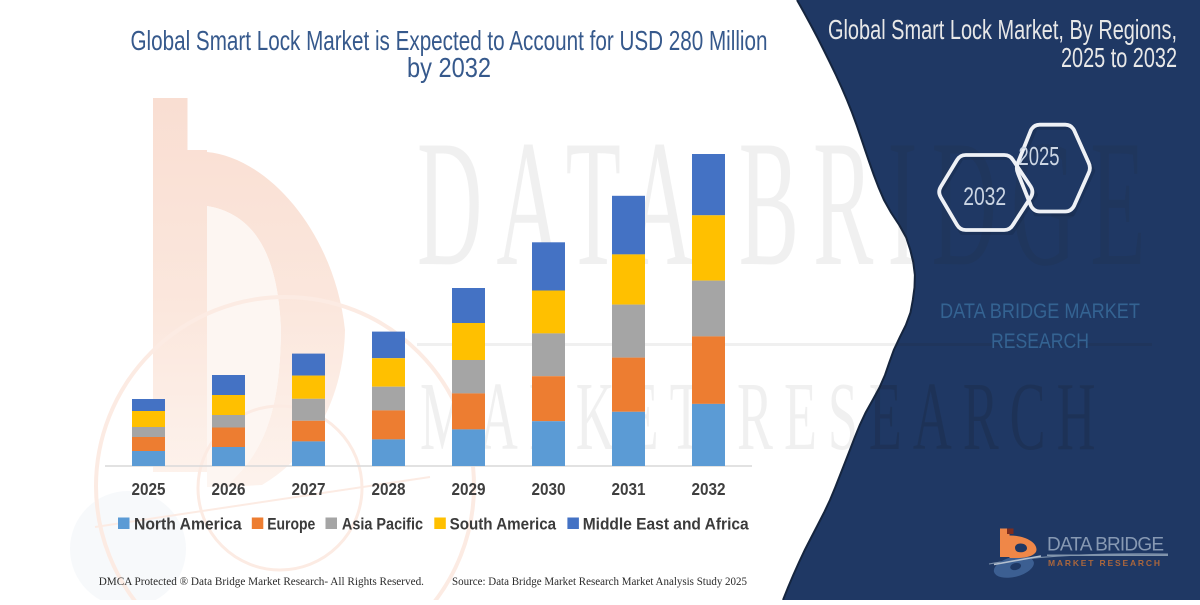 Image resolution: width=1200 pixels, height=605 pixels. What do you see at coordinates (549, 489) in the screenshot?
I see `svg-text: 2030` at bounding box center [549, 489].